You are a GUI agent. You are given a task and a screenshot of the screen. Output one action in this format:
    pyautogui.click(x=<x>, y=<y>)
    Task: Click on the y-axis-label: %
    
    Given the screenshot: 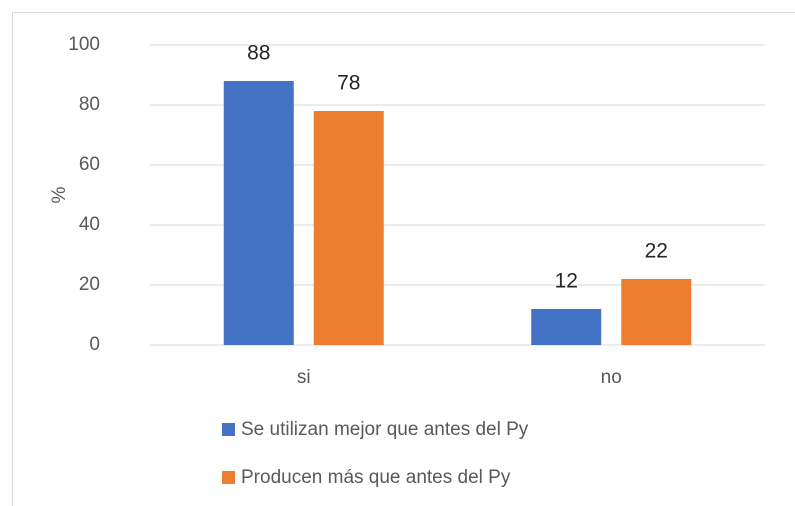 What is the action you would take?
    pyautogui.click(x=59, y=194)
    